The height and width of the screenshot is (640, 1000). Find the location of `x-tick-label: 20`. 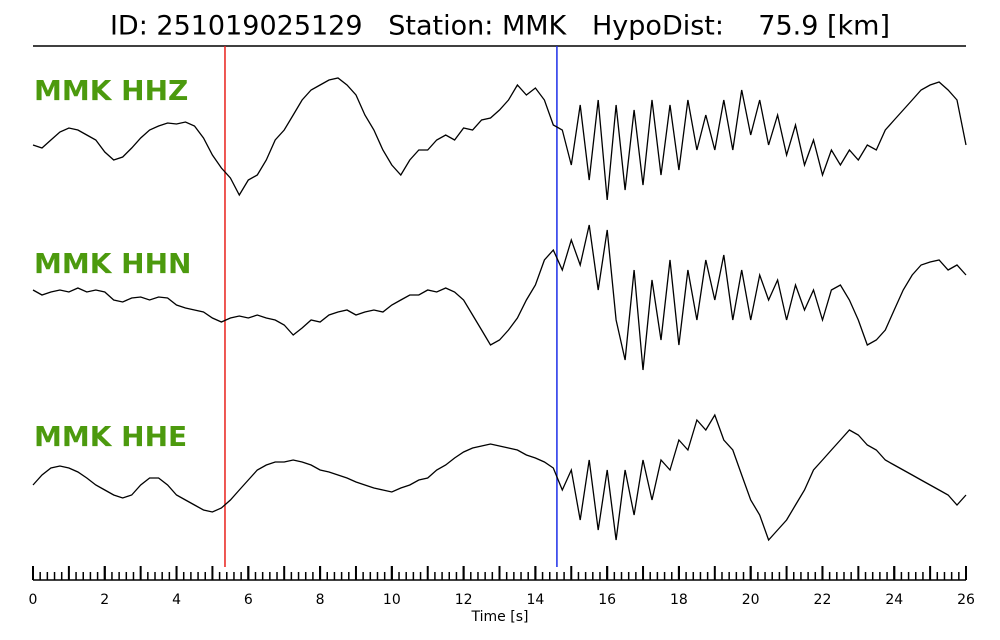

x-tick-label: 20 is located at coordinates (751, 600).